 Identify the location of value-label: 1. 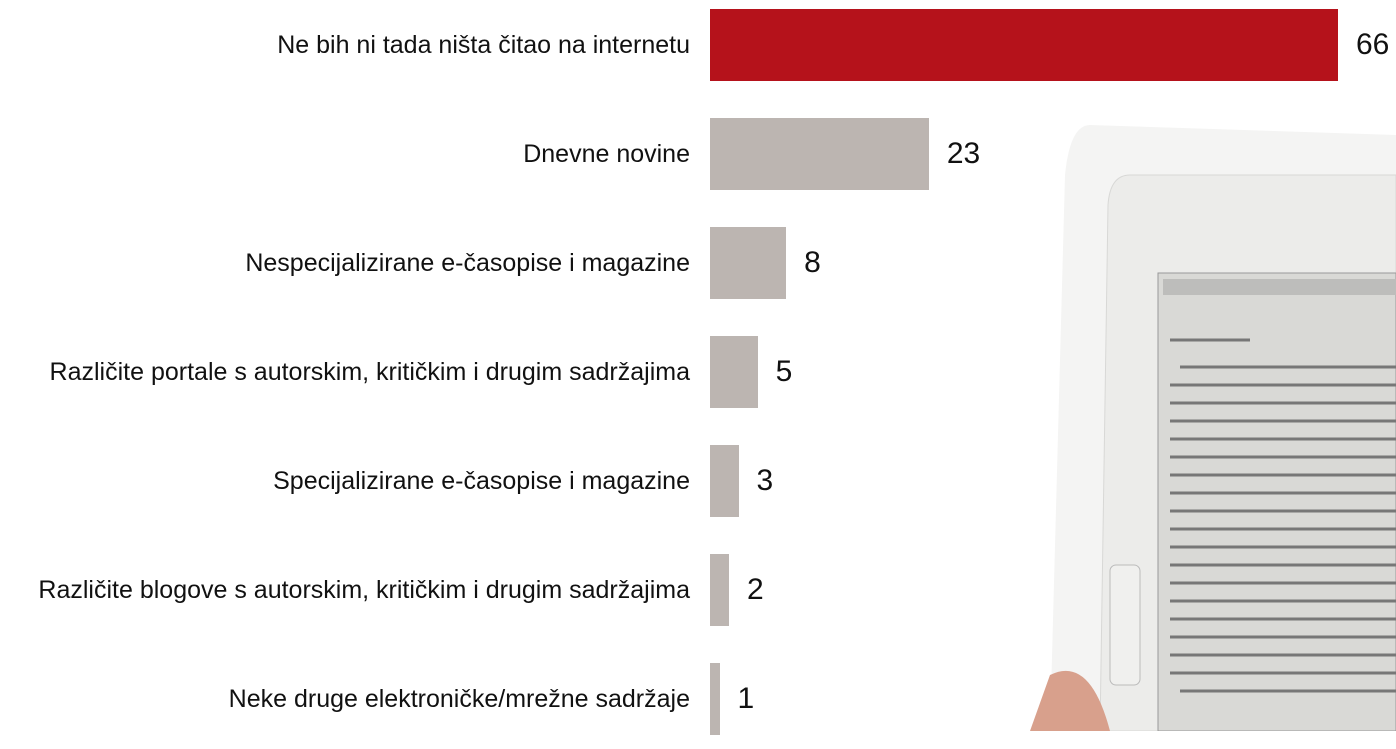
(746, 698).